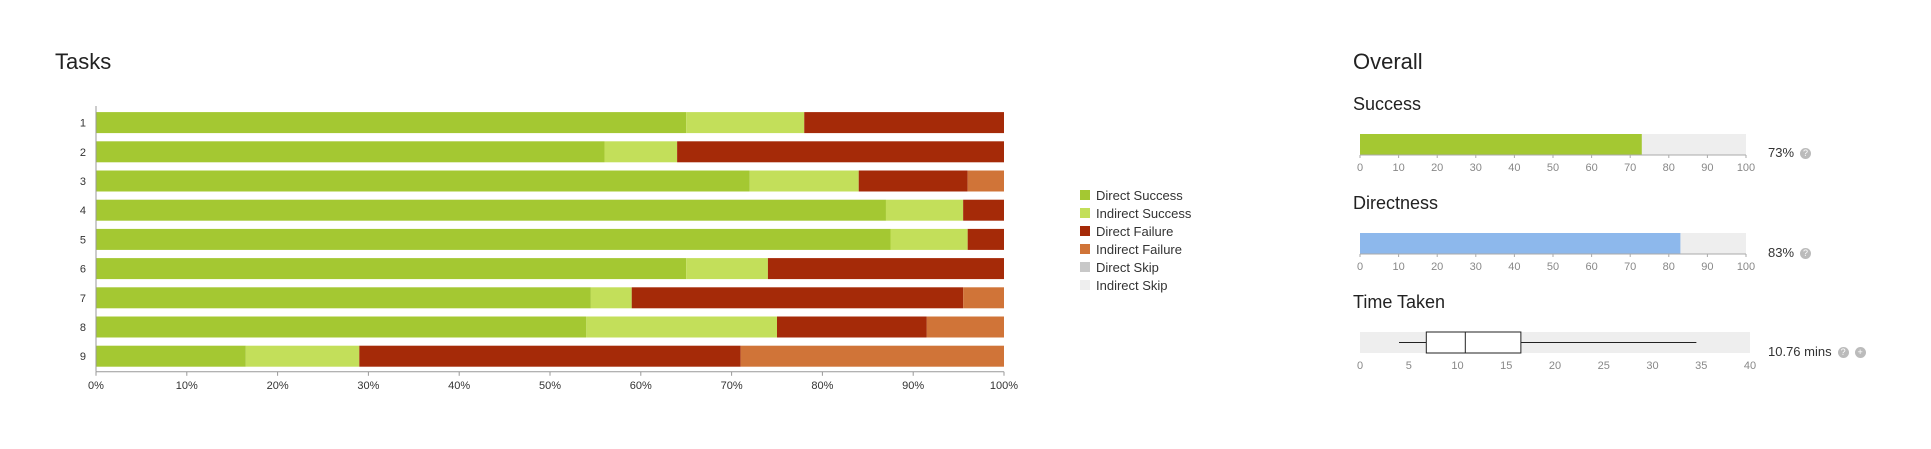 The image size is (1931, 449). I want to click on bar-task-6-direct-success, so click(391, 269).